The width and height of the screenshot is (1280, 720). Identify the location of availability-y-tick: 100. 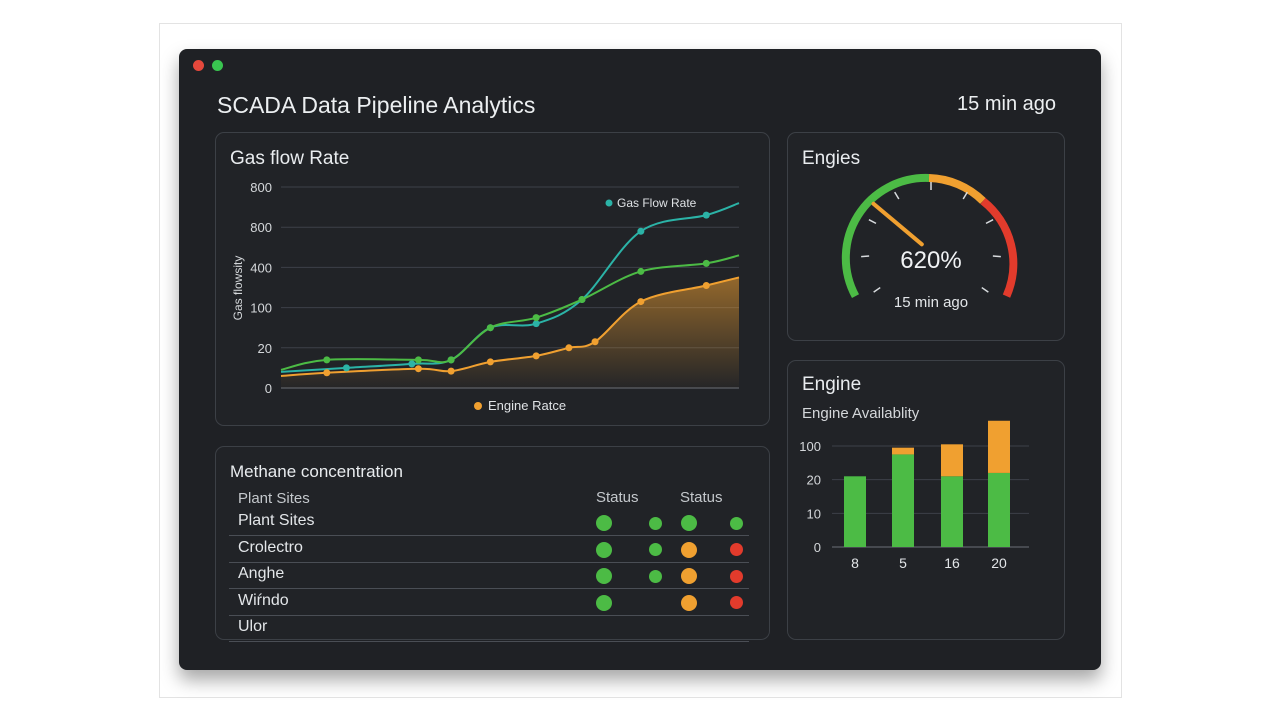
(810, 446).